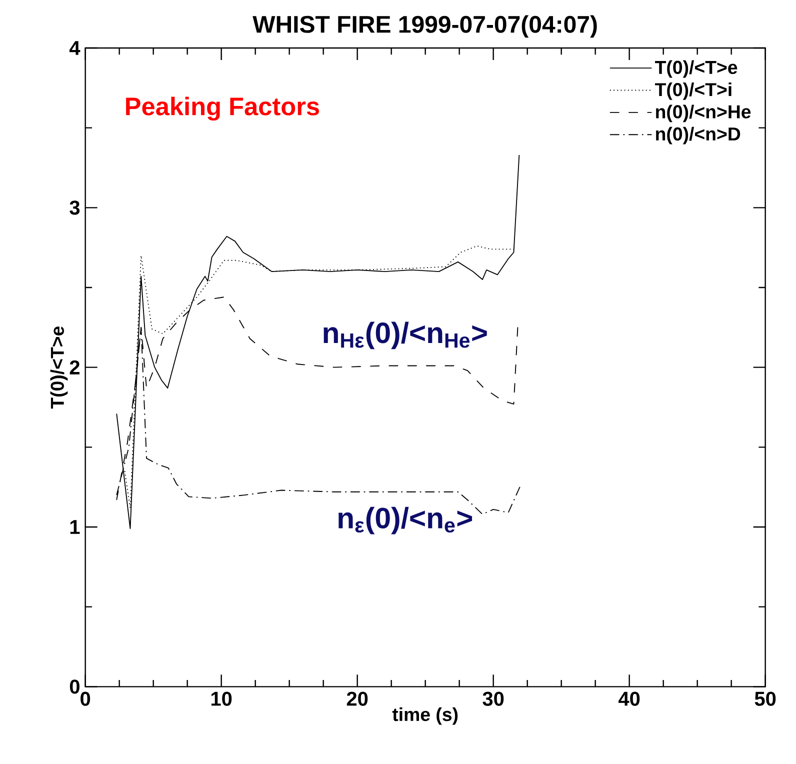 This screenshot has height=764, width=796. Describe the element at coordinates (75, 367) in the screenshot. I see `y-tick-label: 2` at that location.